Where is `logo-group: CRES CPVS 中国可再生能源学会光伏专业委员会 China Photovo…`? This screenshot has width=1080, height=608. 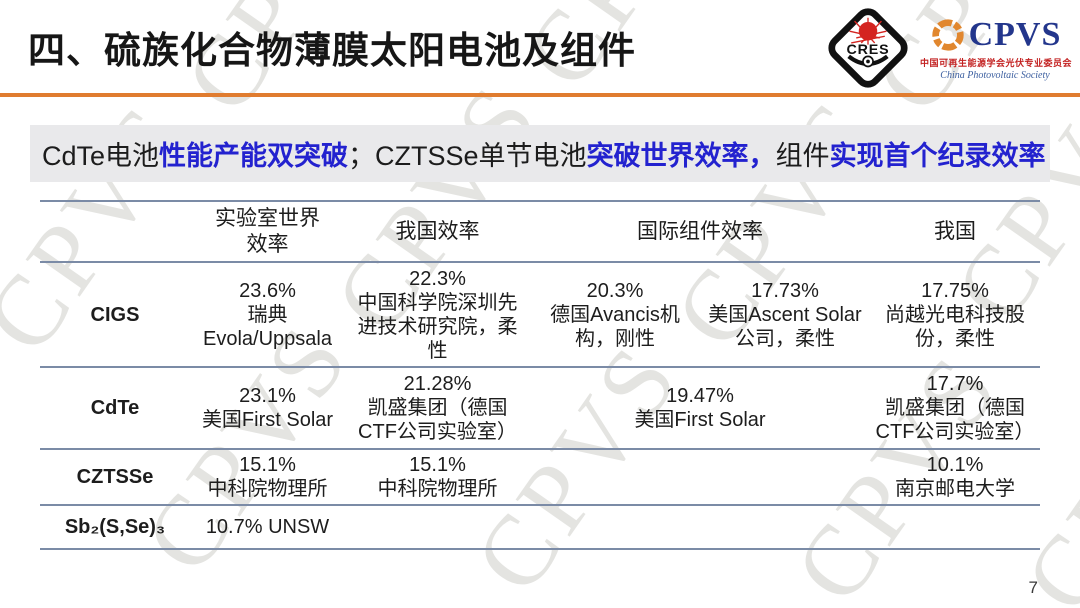
logo-group: CRES CPVS 中国可再生能源学会光伏专业委员会 China Photovo… is located at coordinates (949, 48).